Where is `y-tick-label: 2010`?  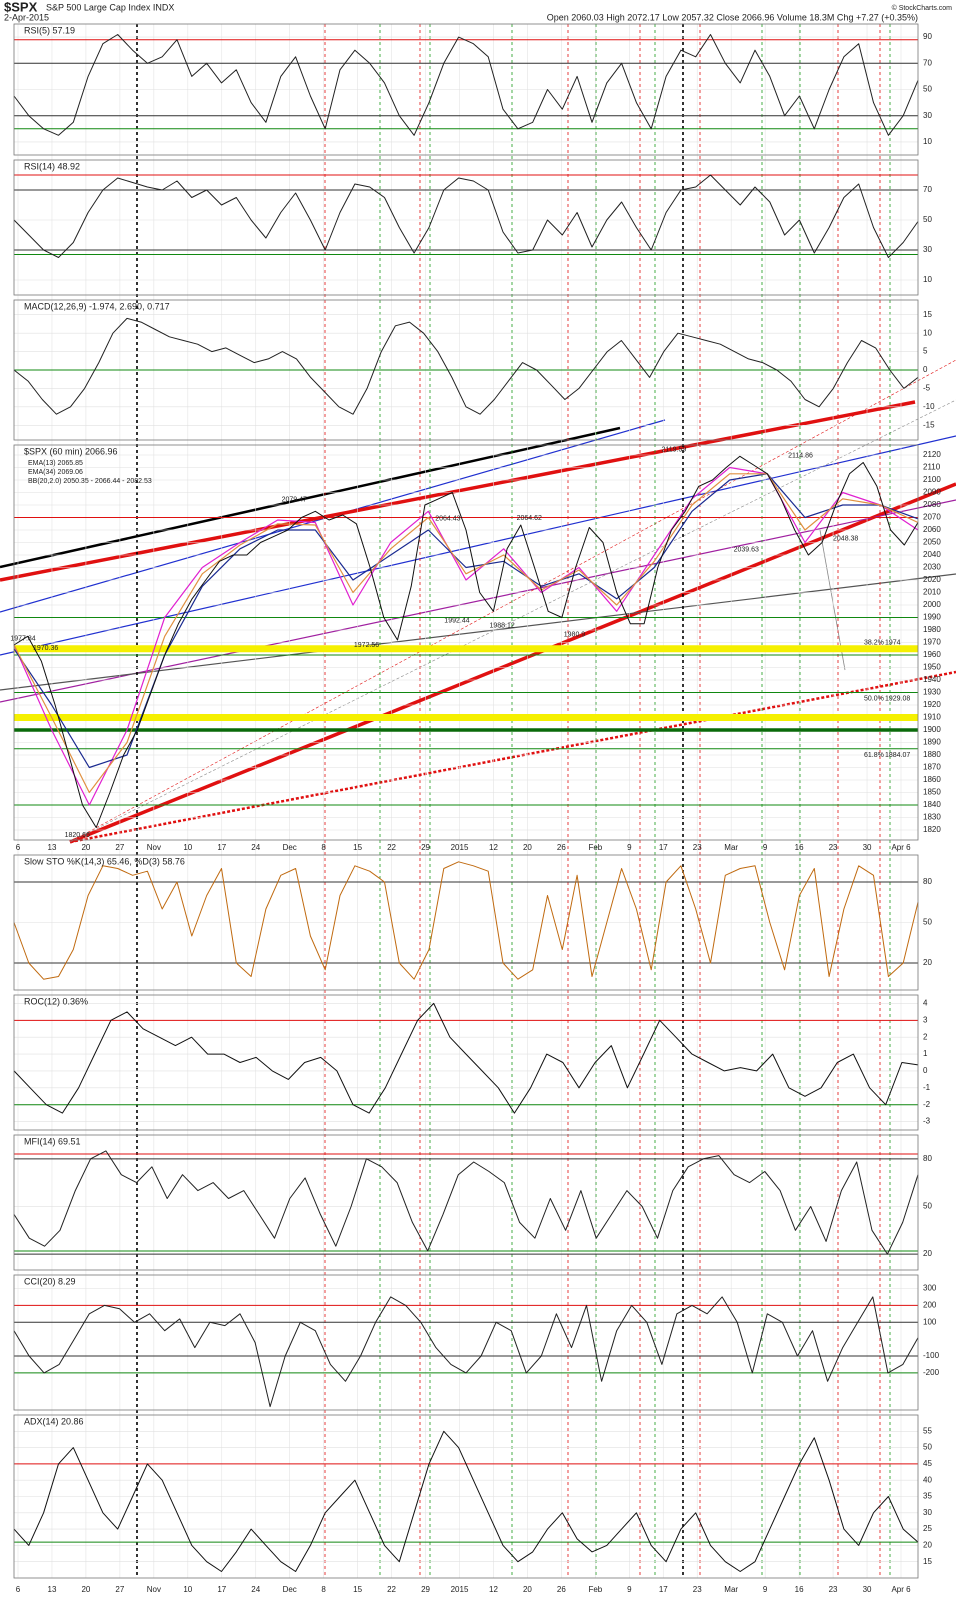
y-tick-label: 2010 is located at coordinates (932, 592).